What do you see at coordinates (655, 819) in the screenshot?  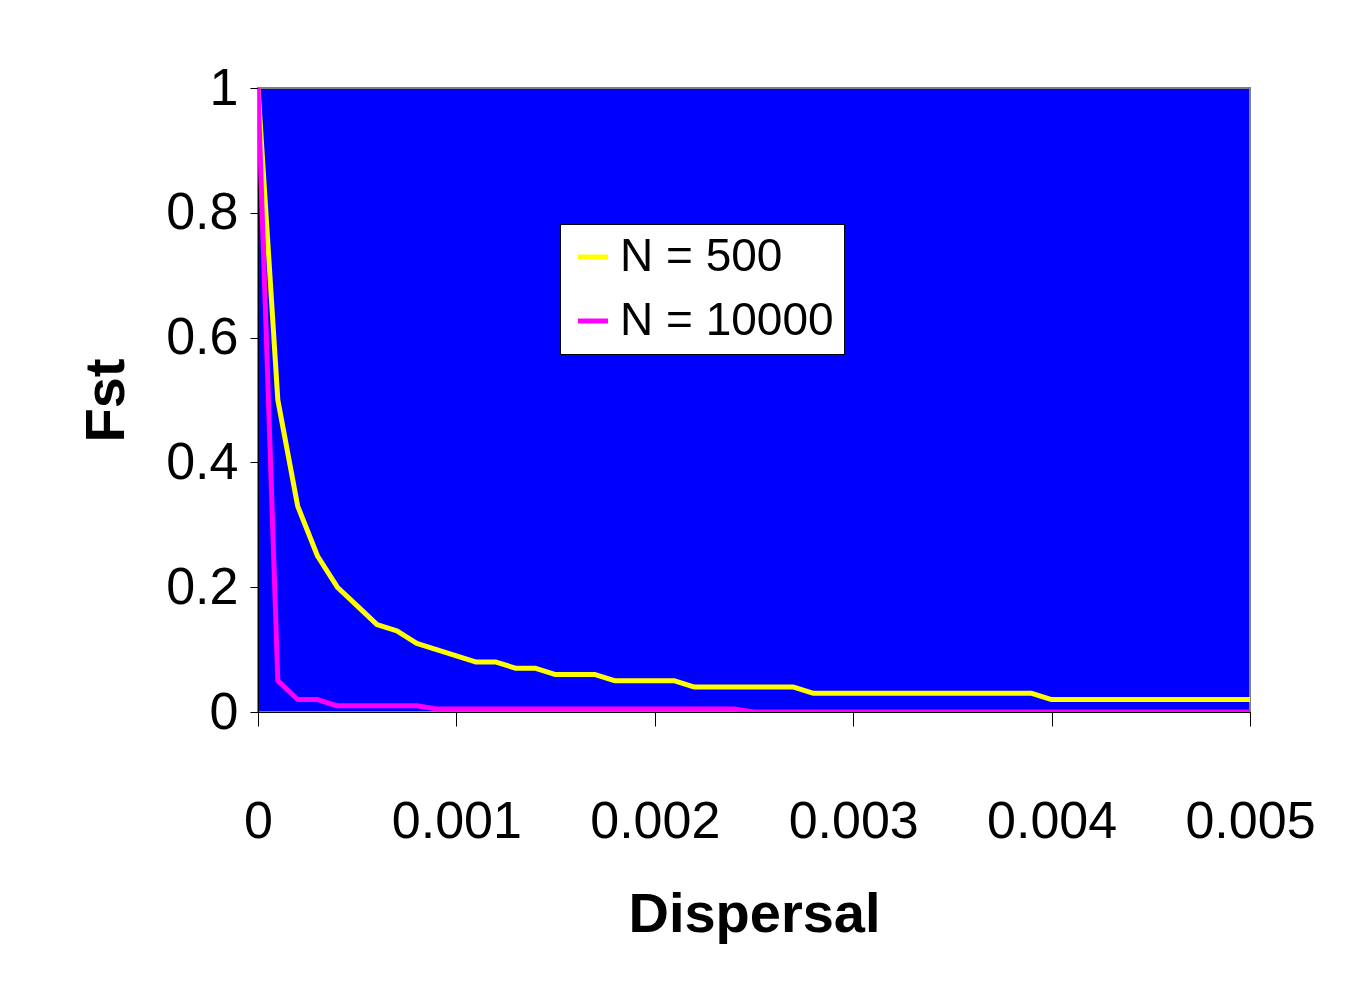 I see `x-tick-label: 0.002` at bounding box center [655, 819].